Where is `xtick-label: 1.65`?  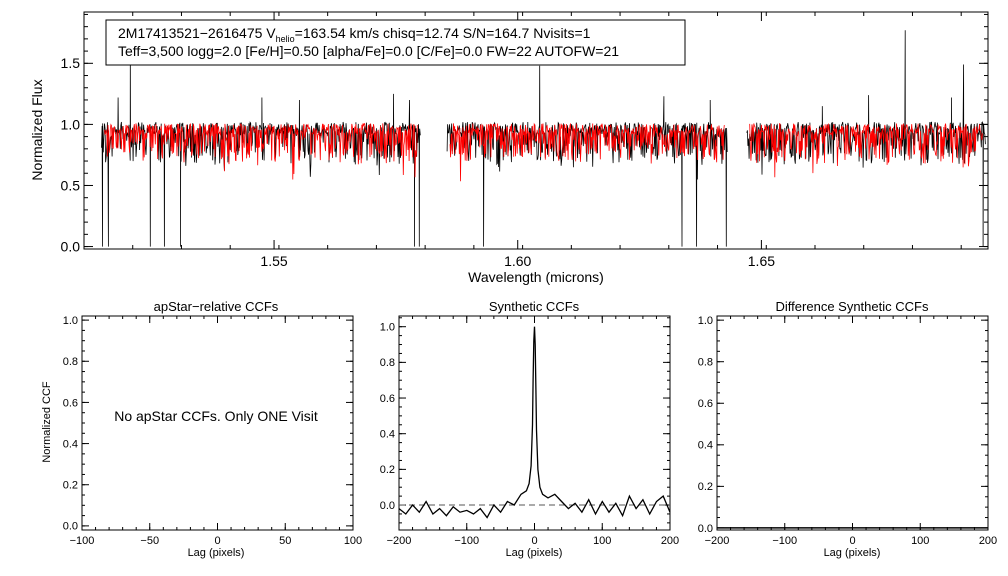 xtick-label: 1.65 is located at coordinates (761, 261).